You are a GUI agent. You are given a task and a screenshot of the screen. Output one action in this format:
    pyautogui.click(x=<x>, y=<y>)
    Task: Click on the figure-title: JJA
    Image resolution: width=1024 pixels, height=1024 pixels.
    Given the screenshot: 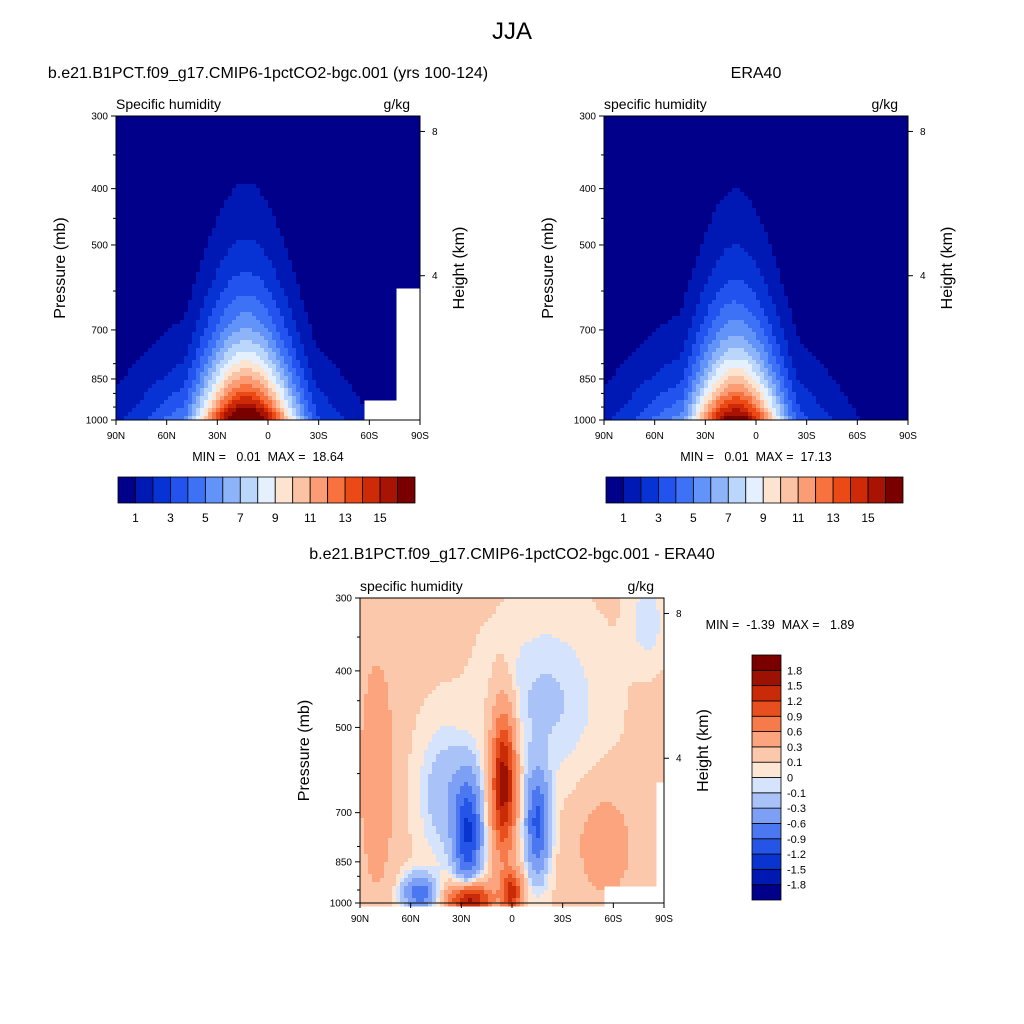 What is the action you would take?
    pyautogui.click(x=511, y=31)
    